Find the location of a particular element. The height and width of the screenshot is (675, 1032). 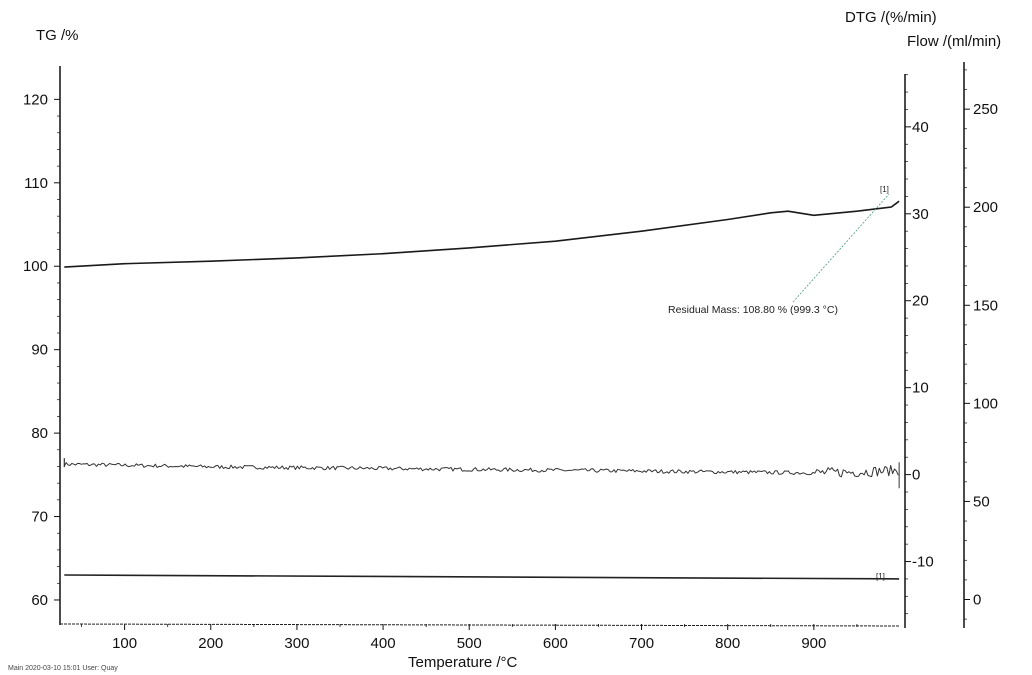

x-tick-label: 700 is located at coordinates (641, 643).